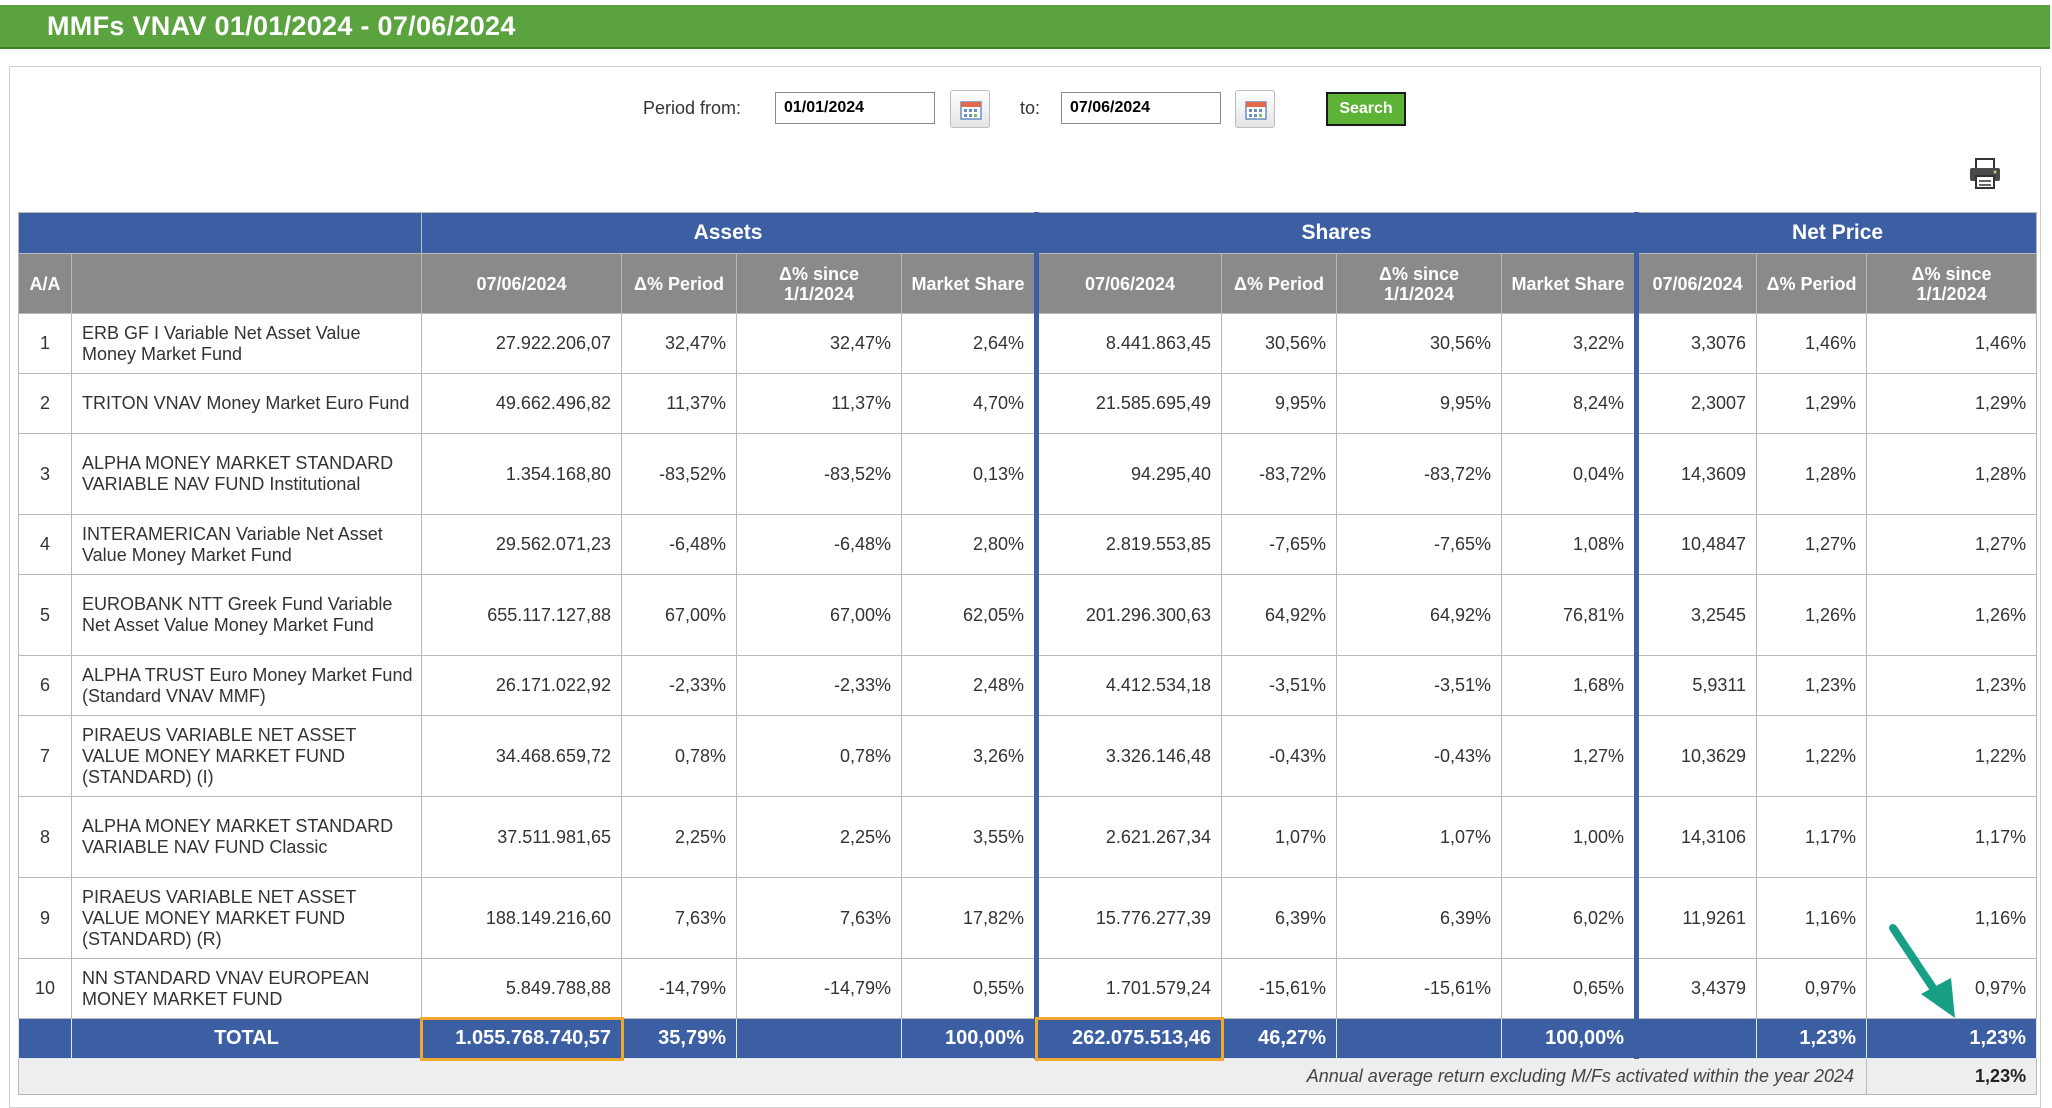 Image resolution: width=2052 pixels, height=1108 pixels. What do you see at coordinates (1419, 343) in the screenshot?
I see `shares-since: 30,56%` at bounding box center [1419, 343].